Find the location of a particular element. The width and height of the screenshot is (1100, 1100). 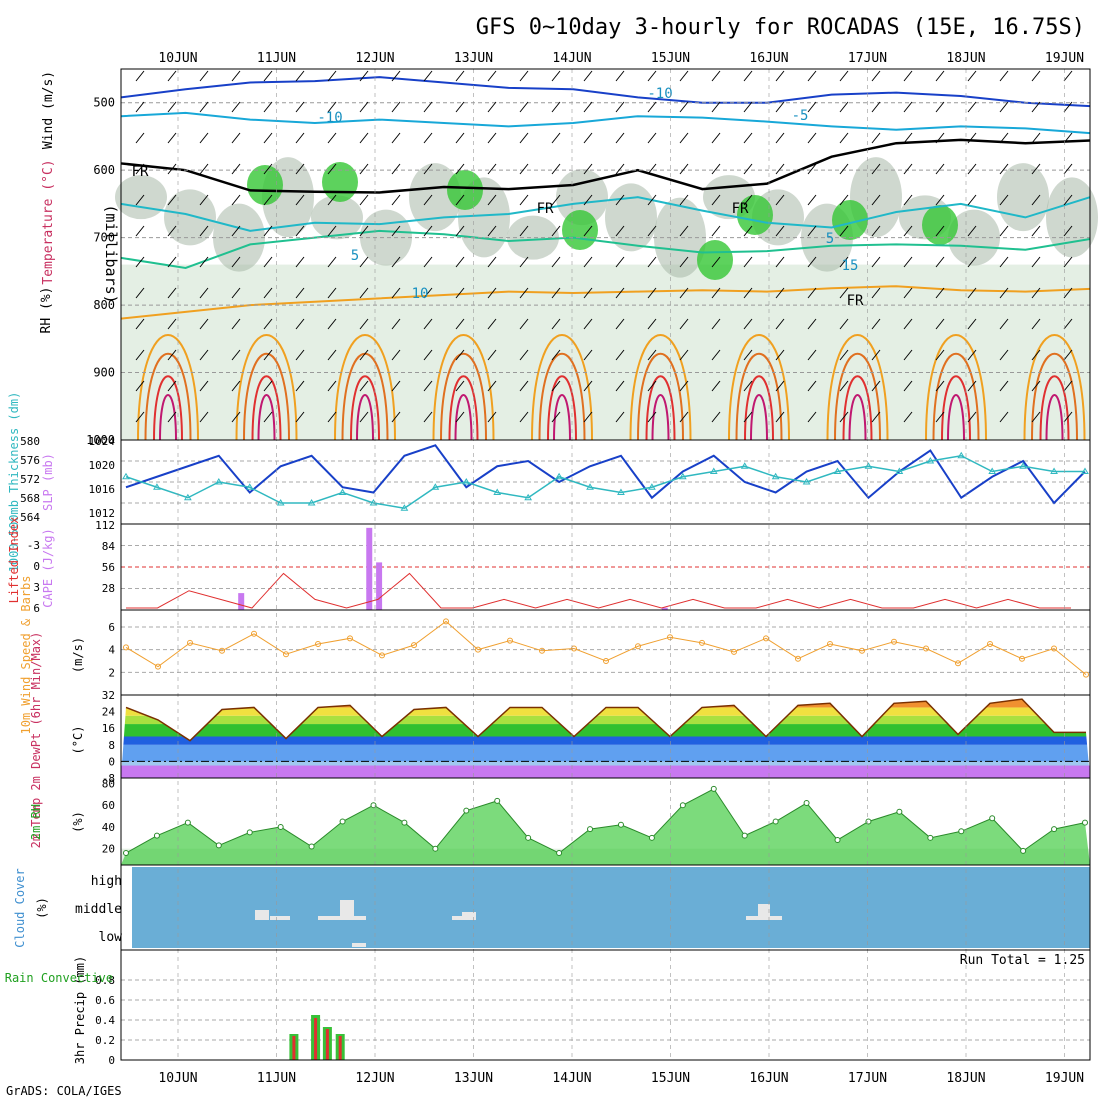

date-label-bottom: 11JUN is located at coordinates (276, 1078).